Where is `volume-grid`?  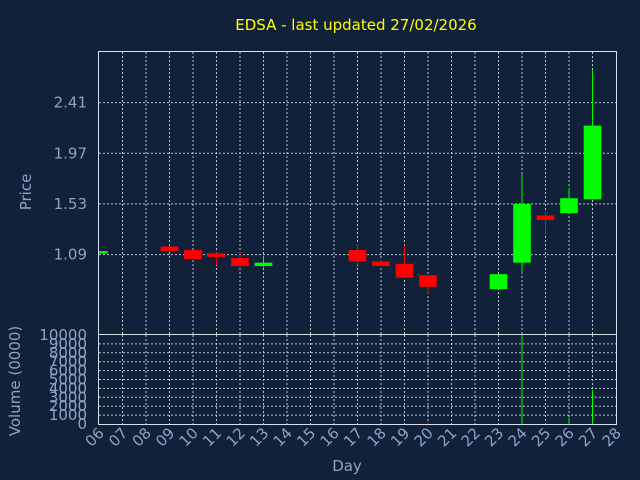 volume-grid is located at coordinates (357, 379).